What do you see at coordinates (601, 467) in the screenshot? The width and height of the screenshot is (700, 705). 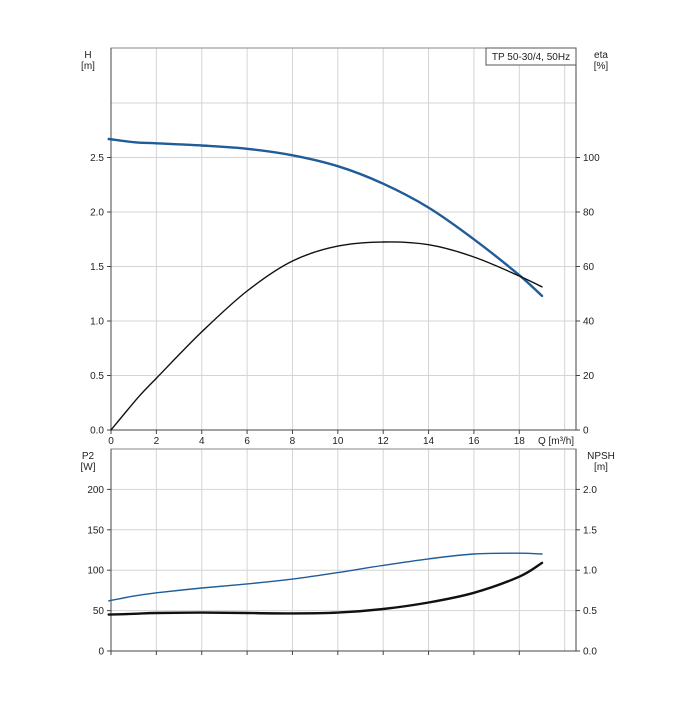 I see `y-right-axis-unit: [m]` at bounding box center [601, 467].